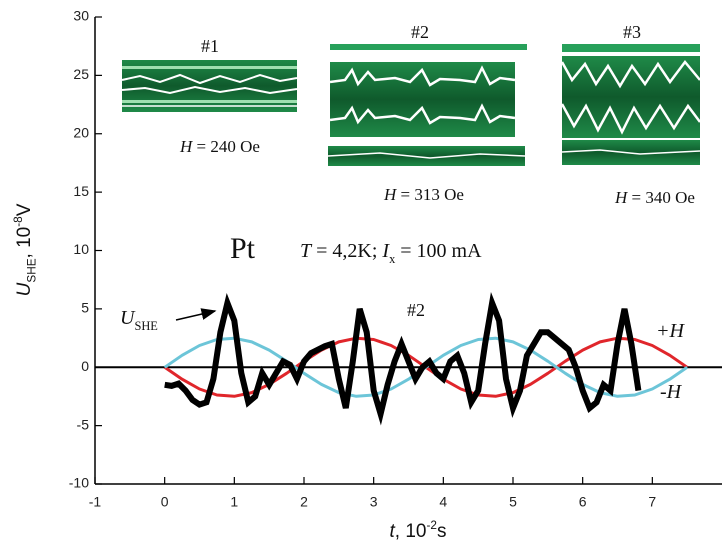 Image resolution: width=723 pixels, height=546 pixels. Describe the element at coordinates (306, 251) in the screenshot. I see `conditions-label-part: T` at that location.